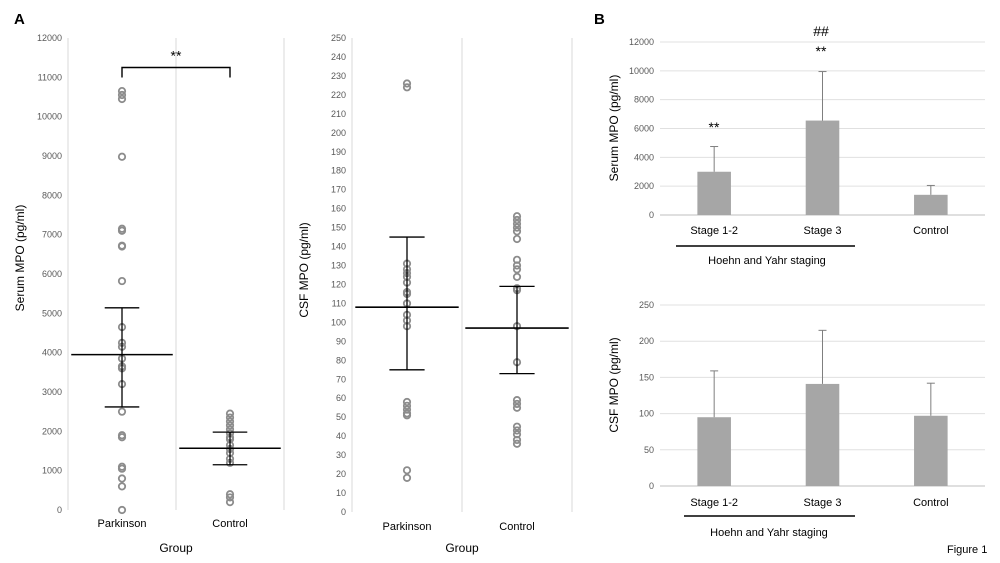 The height and width of the screenshot is (563, 1000). I want to click on y-tick-label: 220, so click(338, 95).